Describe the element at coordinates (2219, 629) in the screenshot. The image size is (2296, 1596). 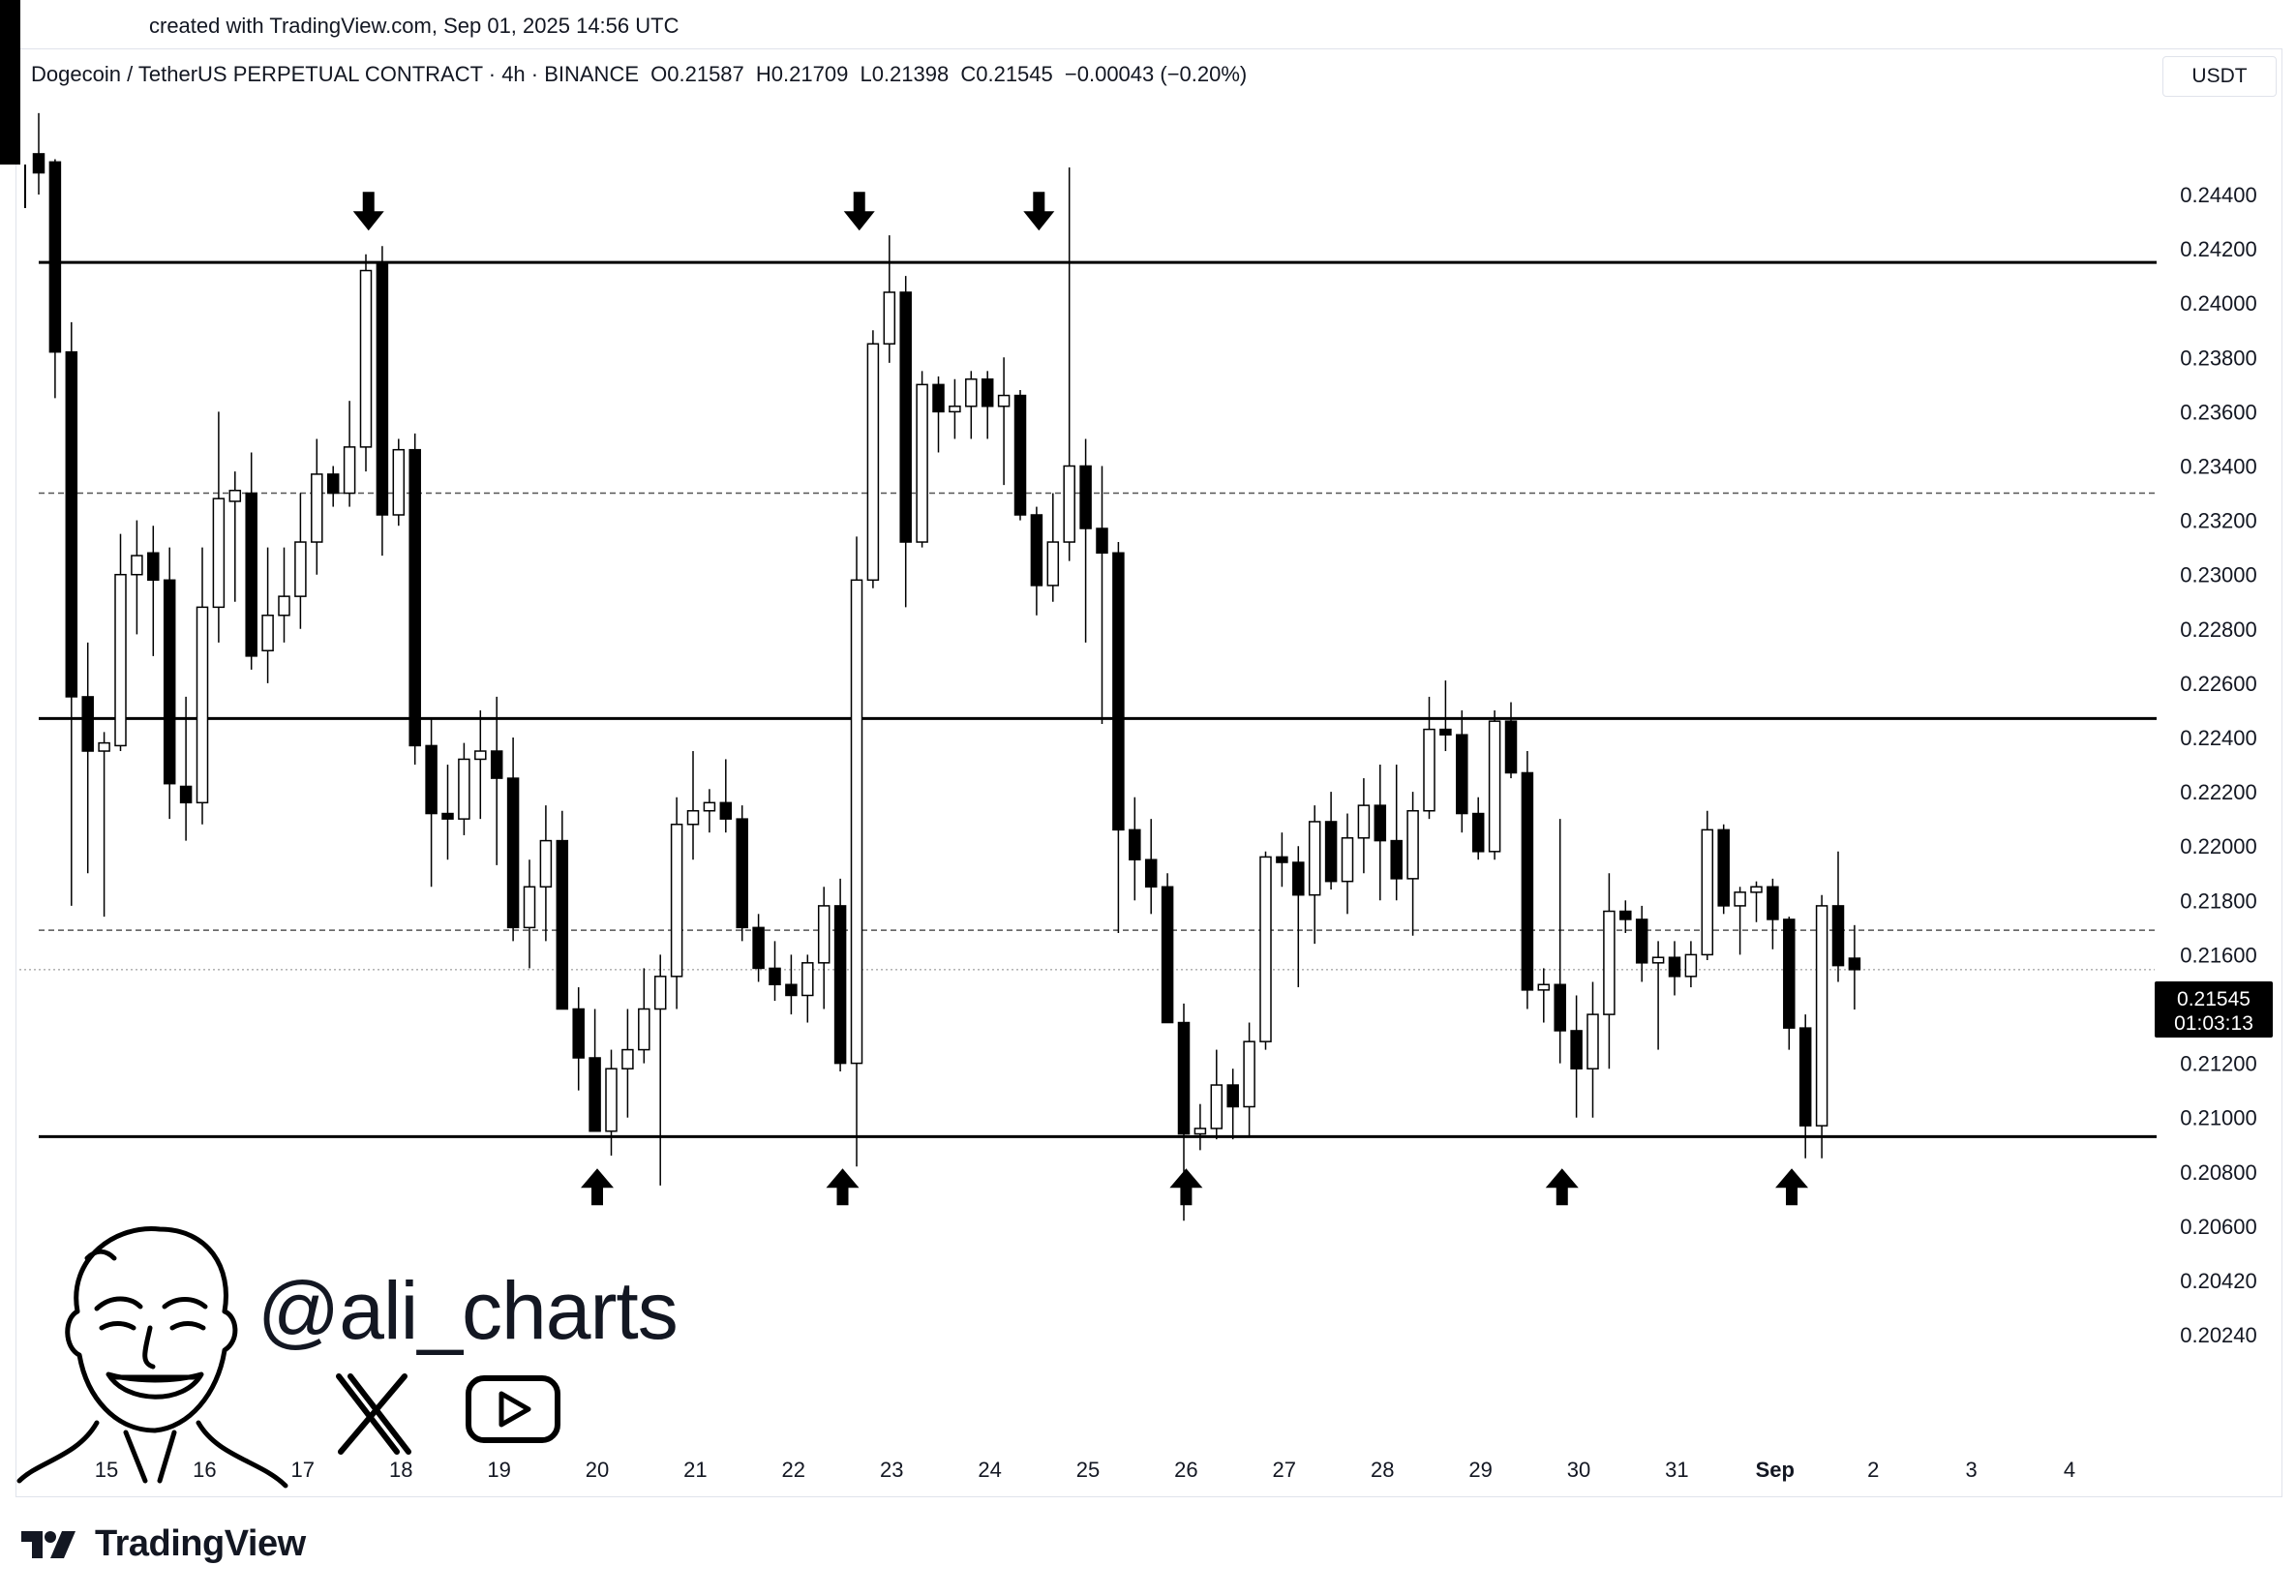
I see `y-tick-label: 0.22800` at that location.